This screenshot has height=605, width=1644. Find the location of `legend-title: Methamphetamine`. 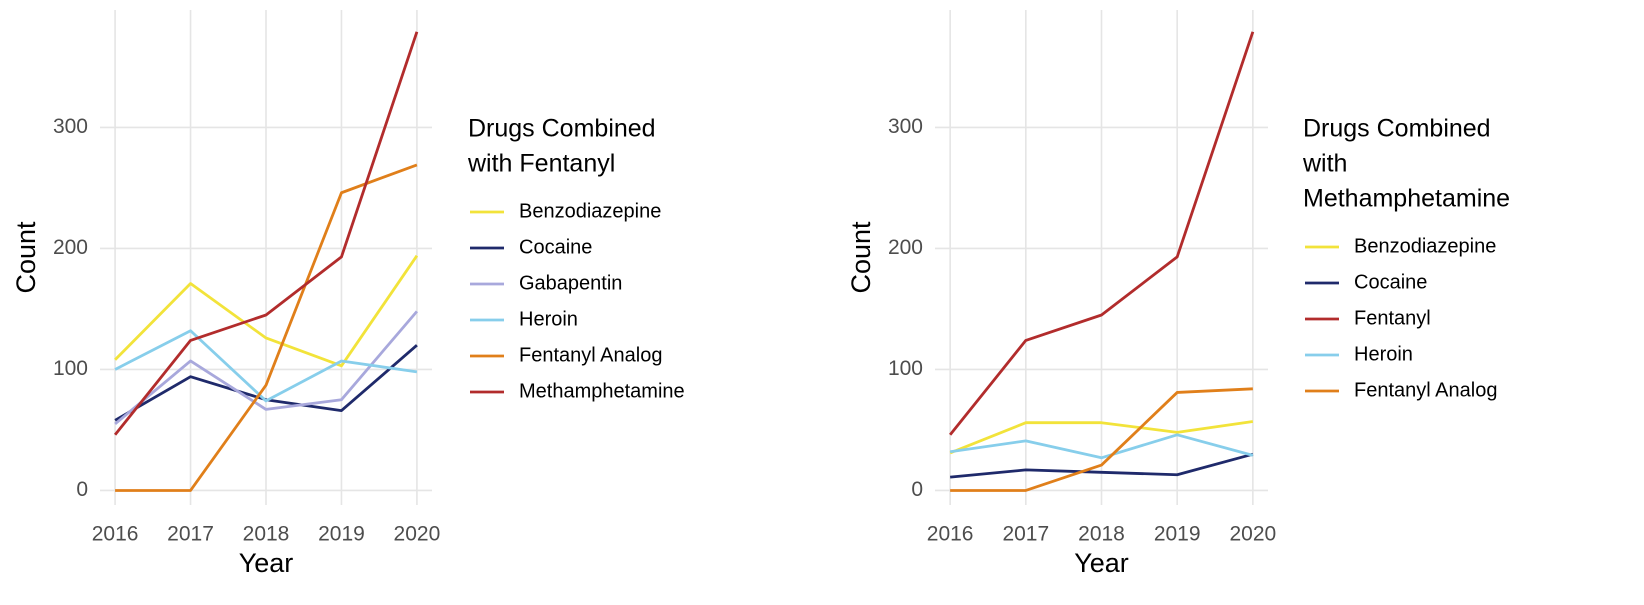

legend-title: Methamphetamine is located at coordinates (1406, 199).